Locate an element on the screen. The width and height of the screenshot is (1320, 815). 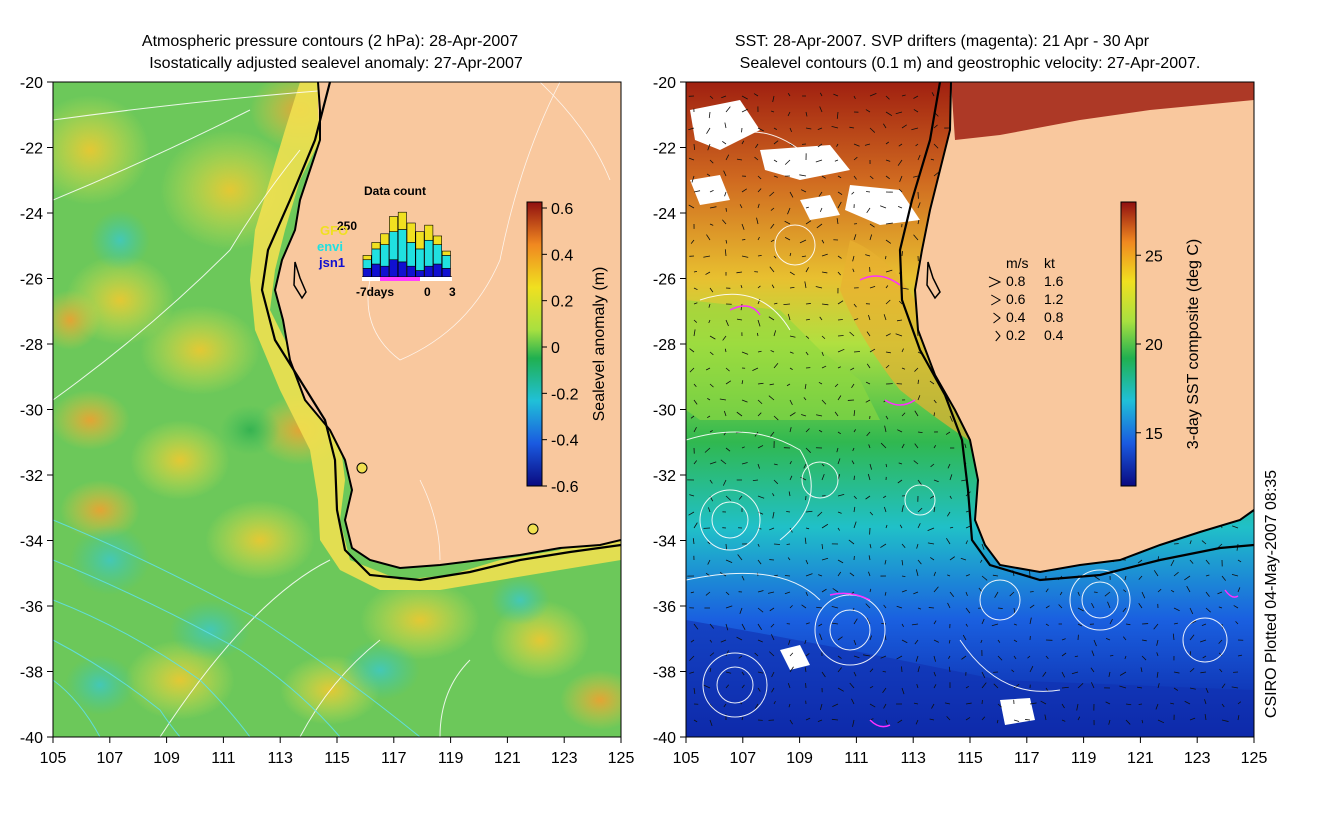
right-xtick-label: 109 is located at coordinates (799, 758).